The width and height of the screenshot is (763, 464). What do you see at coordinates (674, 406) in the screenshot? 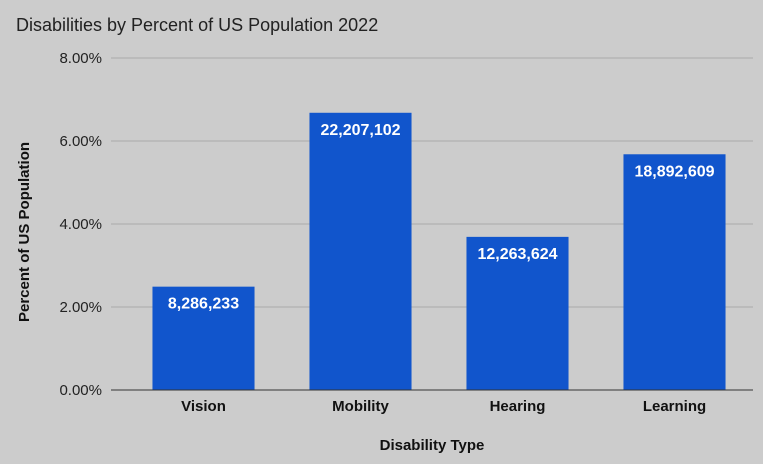
I see `x-category-label: Learning` at bounding box center [674, 406].